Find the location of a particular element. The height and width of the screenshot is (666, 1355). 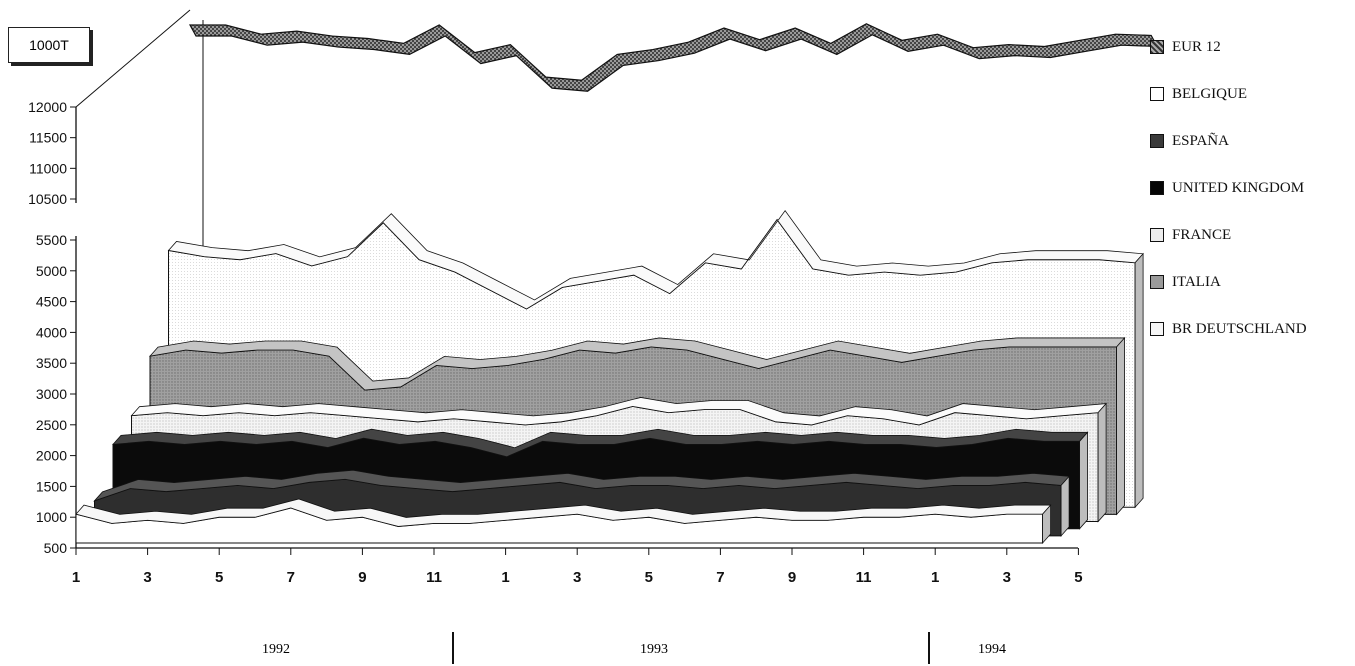

legend-label: BELGIQUE is located at coordinates (1209, 93).